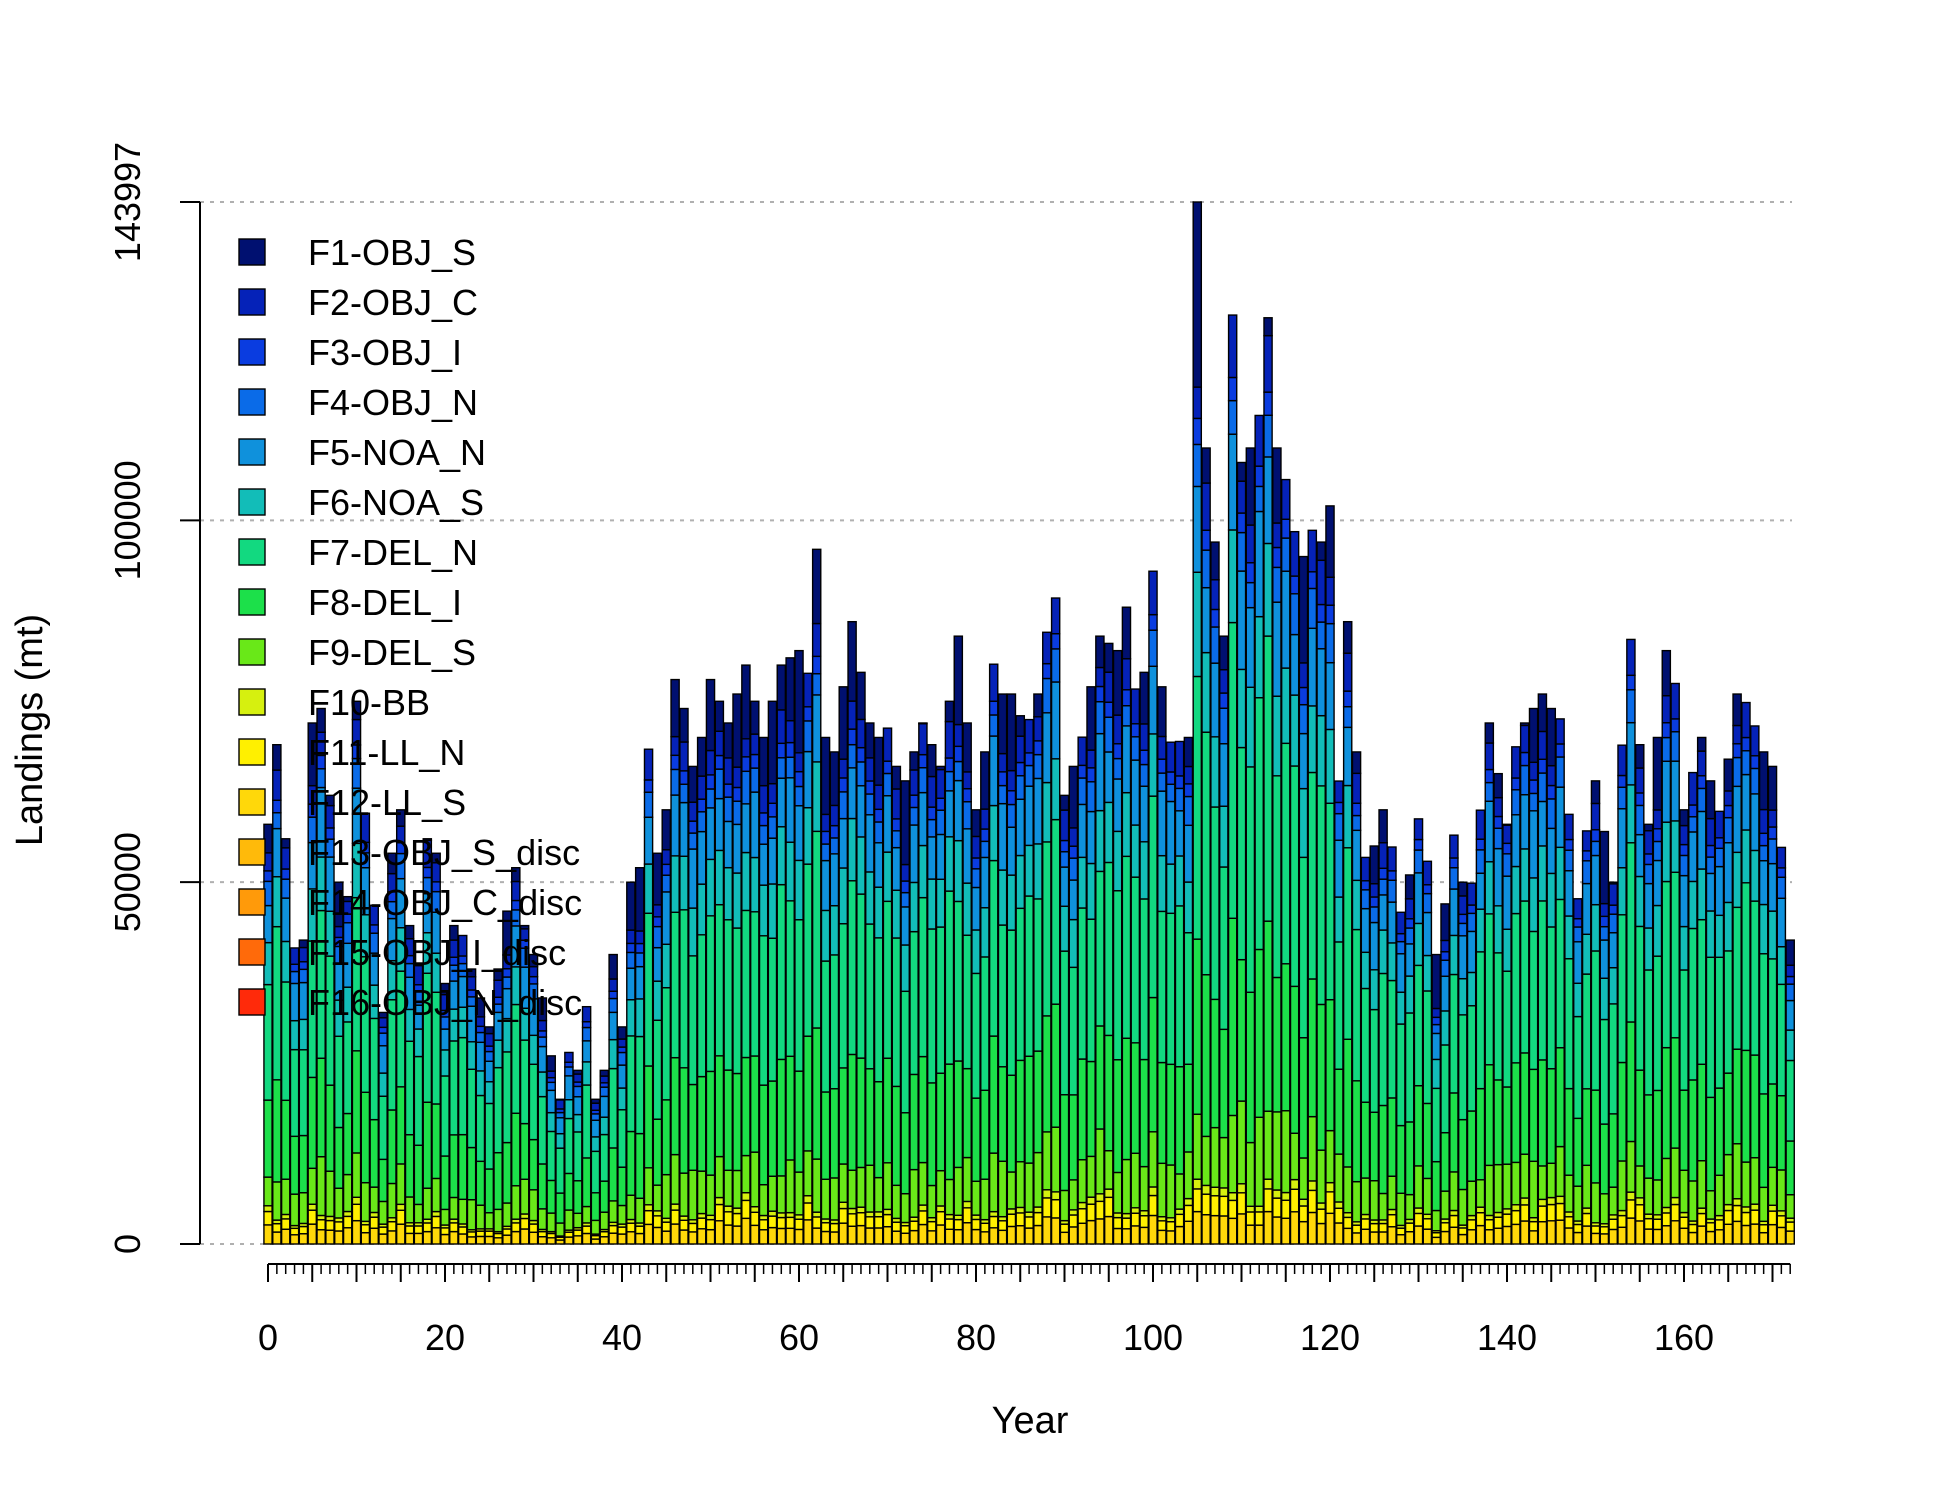 Image resolution: width=1950 pixels, height=1500 pixels. What do you see at coordinates (127, 1244) in the screenshot?
I see `y-tick-label: 0` at bounding box center [127, 1244].